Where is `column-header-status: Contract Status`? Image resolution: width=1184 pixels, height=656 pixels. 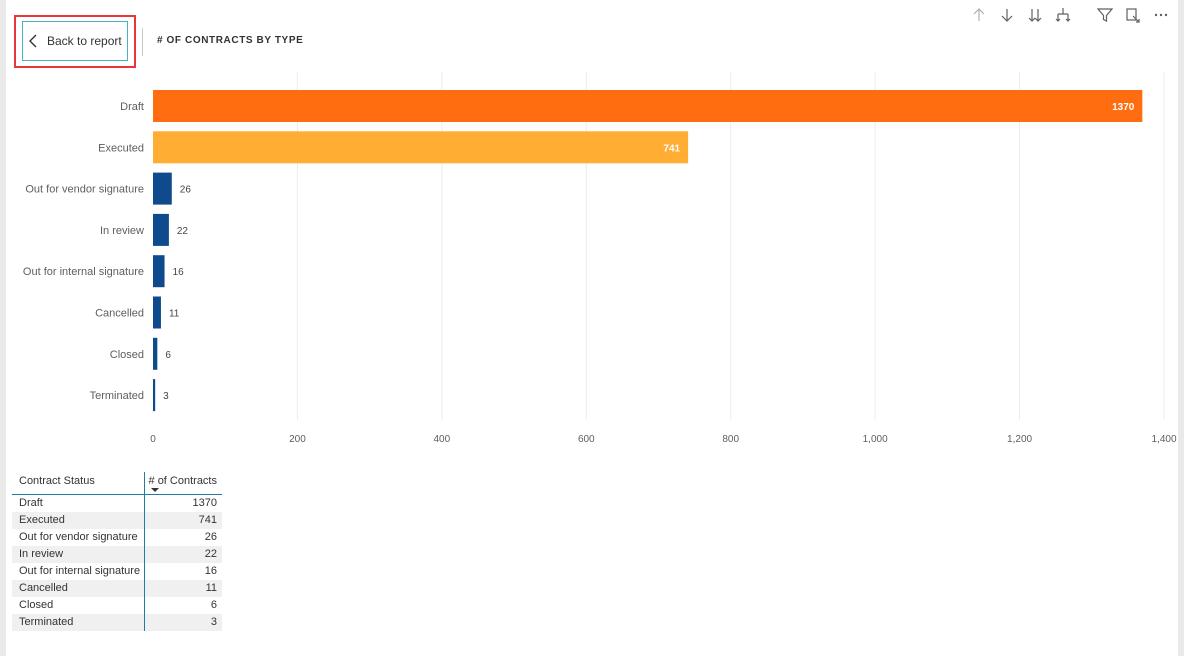 column-header-status: Contract Status is located at coordinates (57, 481).